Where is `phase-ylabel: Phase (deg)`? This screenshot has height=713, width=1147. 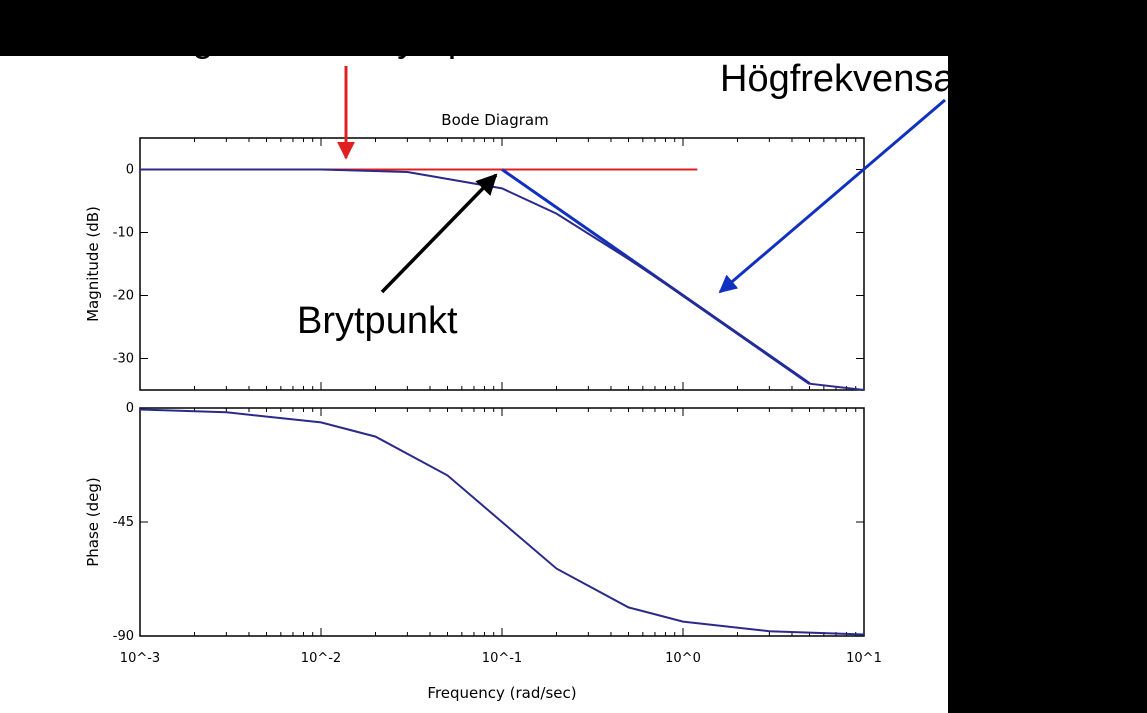
phase-ylabel: Phase (deg) is located at coordinates (93, 522).